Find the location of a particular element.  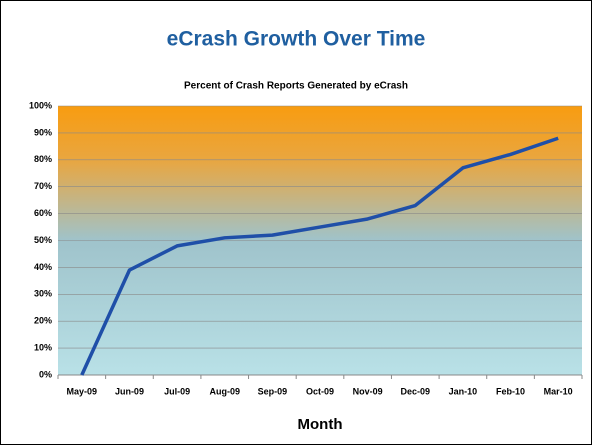

y-tick-label: 20% is located at coordinates (43, 321).